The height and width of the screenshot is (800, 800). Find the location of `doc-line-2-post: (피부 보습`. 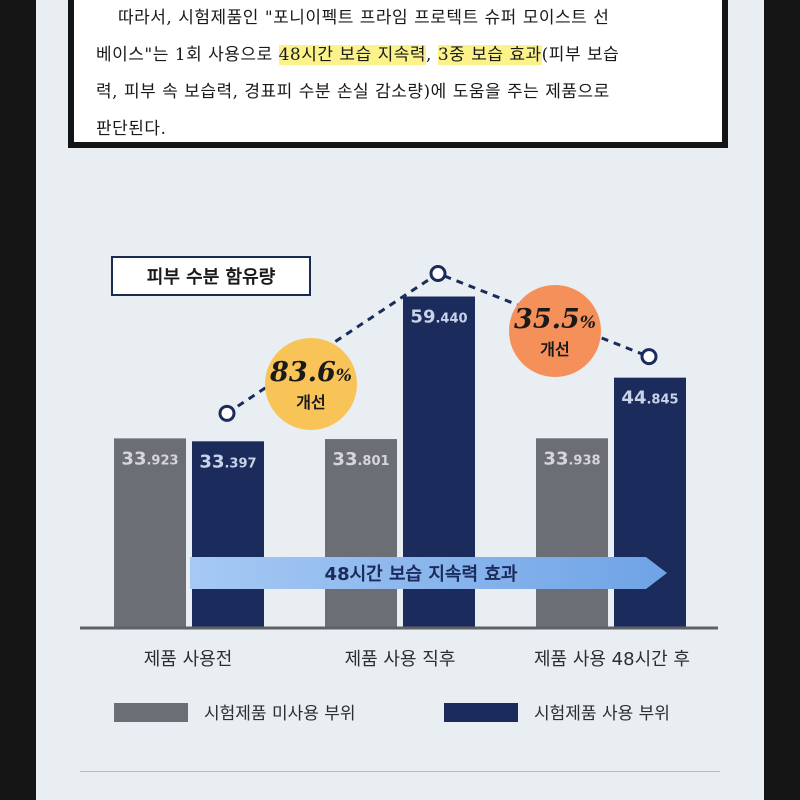

doc-line-2-post: (피부 보습 is located at coordinates (580, 55).